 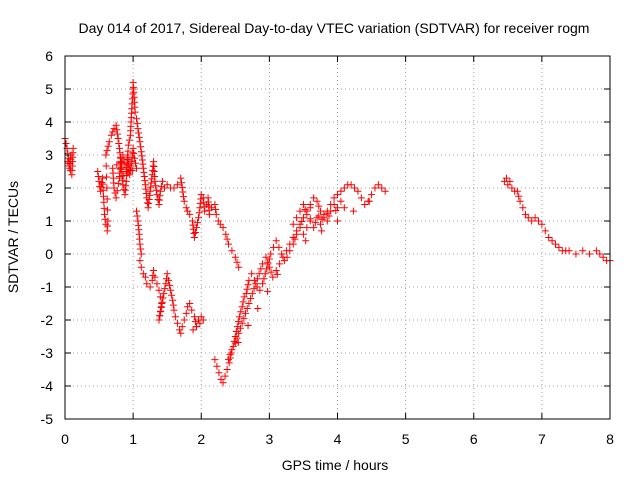 I want to click on y-tick-label: 3, so click(x=49, y=155).